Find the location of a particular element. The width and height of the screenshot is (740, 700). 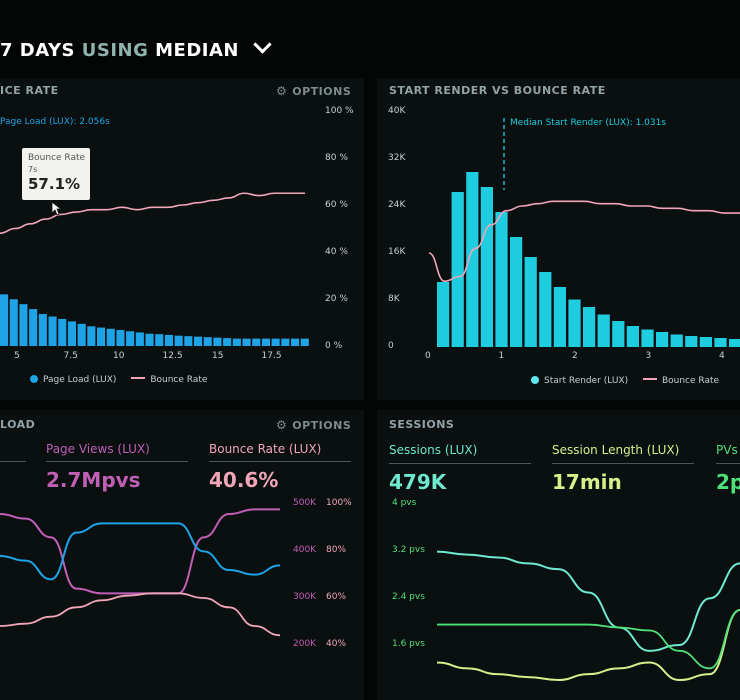

x-tick-label: 3 is located at coordinates (648, 356).